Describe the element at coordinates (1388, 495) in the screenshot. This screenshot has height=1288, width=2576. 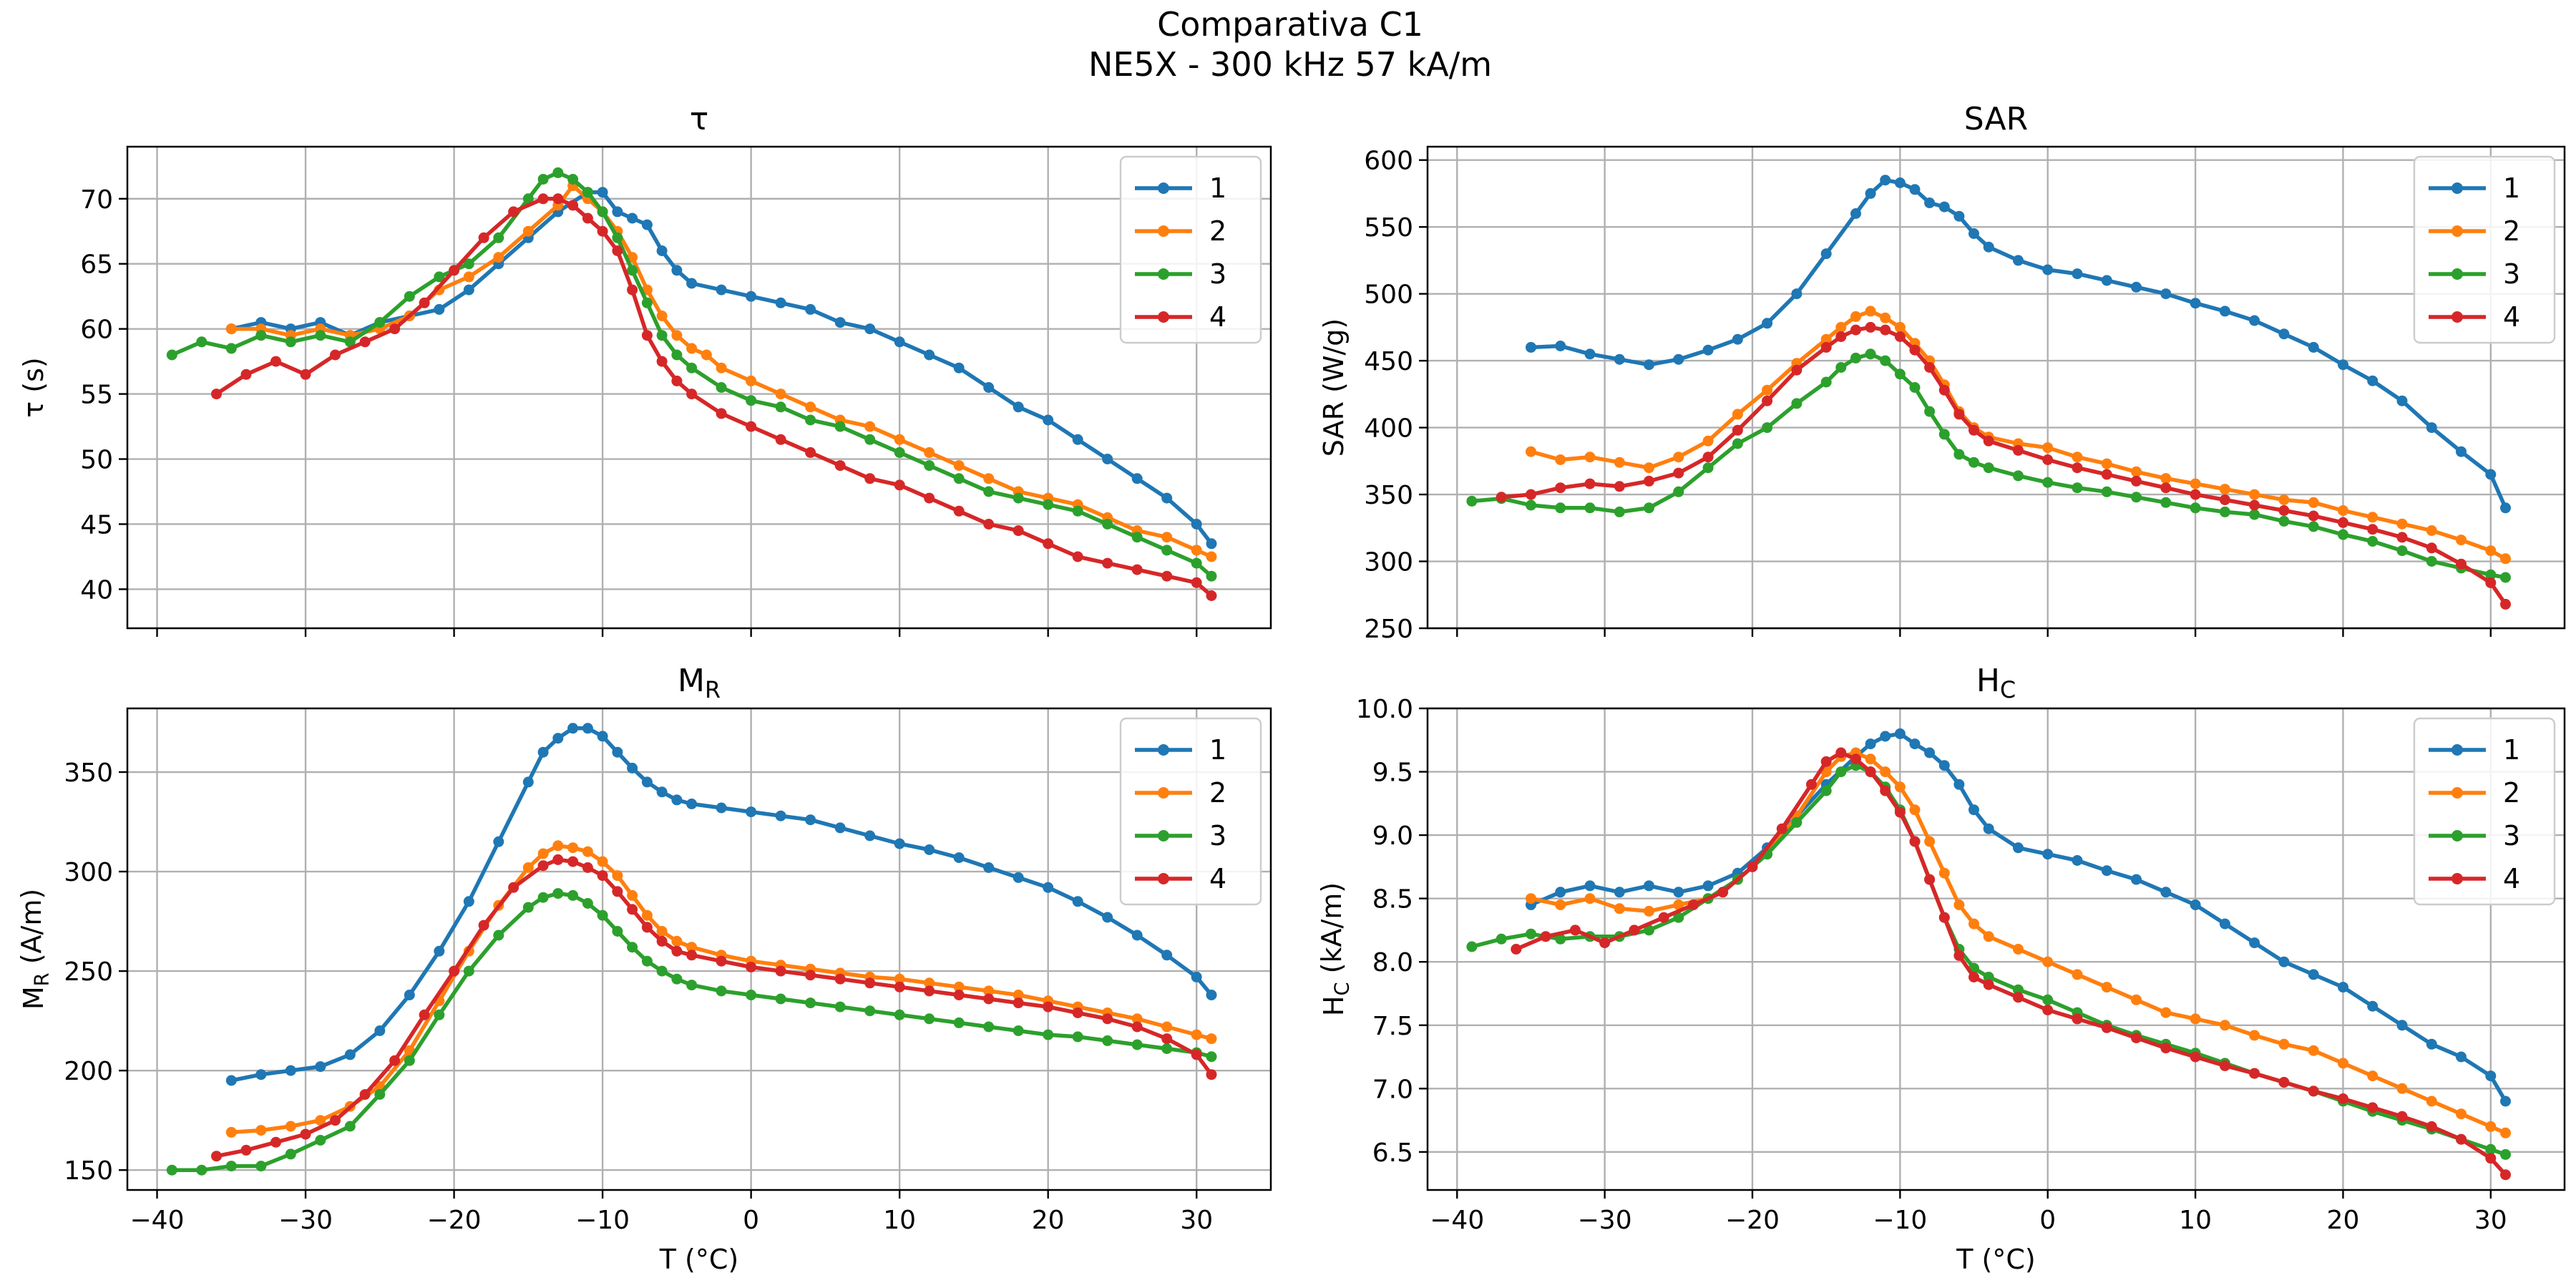
I see `y-tick-label: 350` at that location.